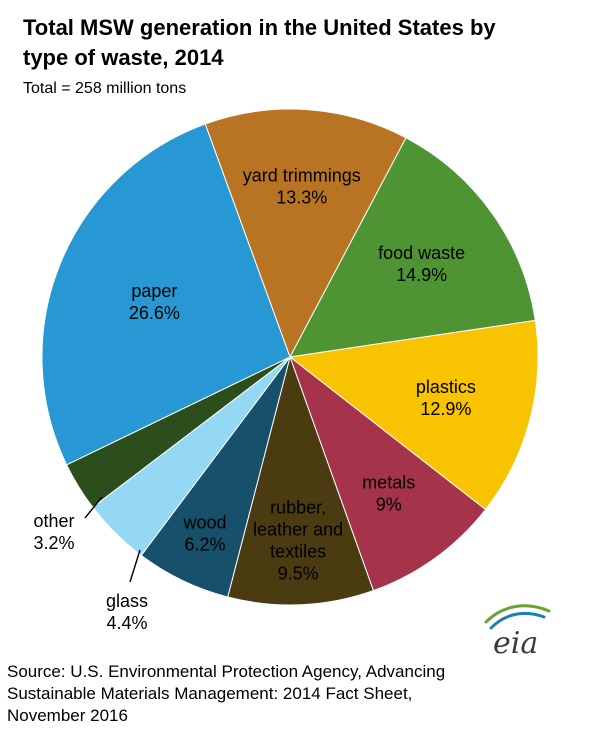  What do you see at coordinates (127, 612) in the screenshot?
I see `pie-label-glass: glass 4.4%` at bounding box center [127, 612].